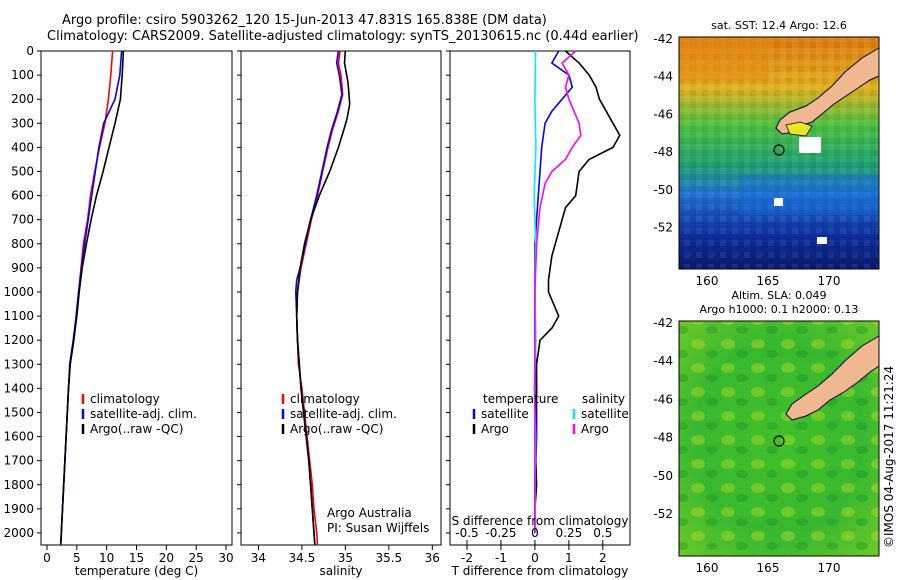 Image resolution: width=900 pixels, height=580 pixels. Describe the element at coordinates (569, 533) in the screenshot. I see `x-tick-label-top: 0.25` at that location.